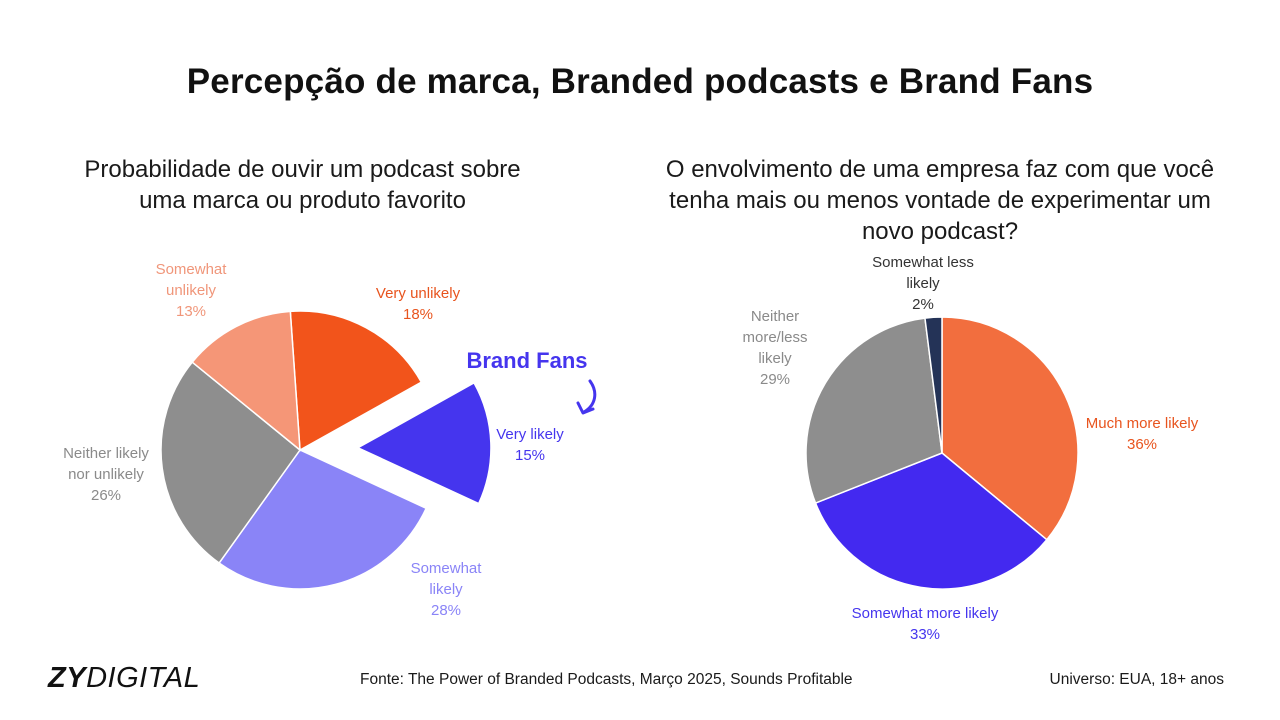  Describe the element at coordinates (531, 381) in the screenshot. I see `brand-fans-annotation: Brand Fans` at that location.